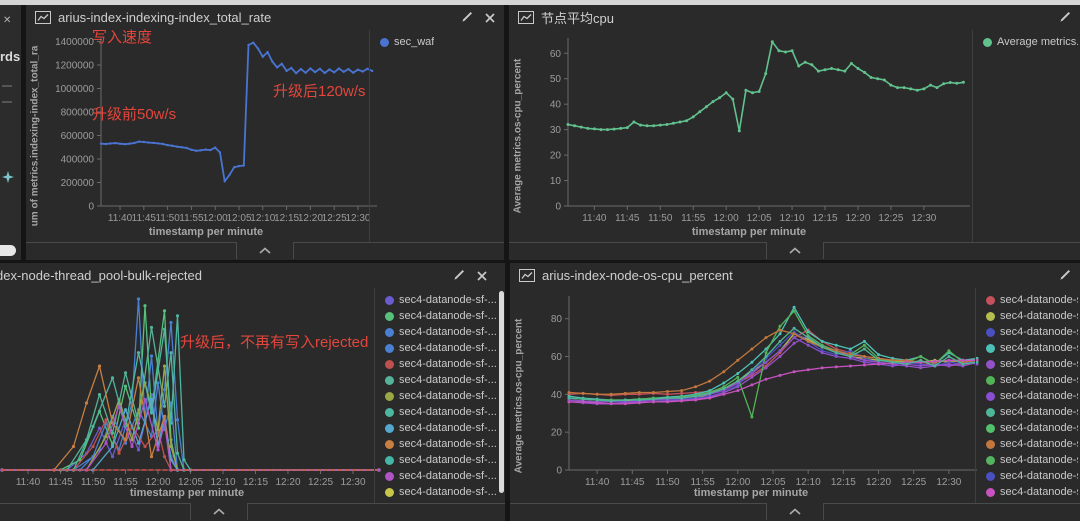  I want to click on panel-footer, so click(265, 251).